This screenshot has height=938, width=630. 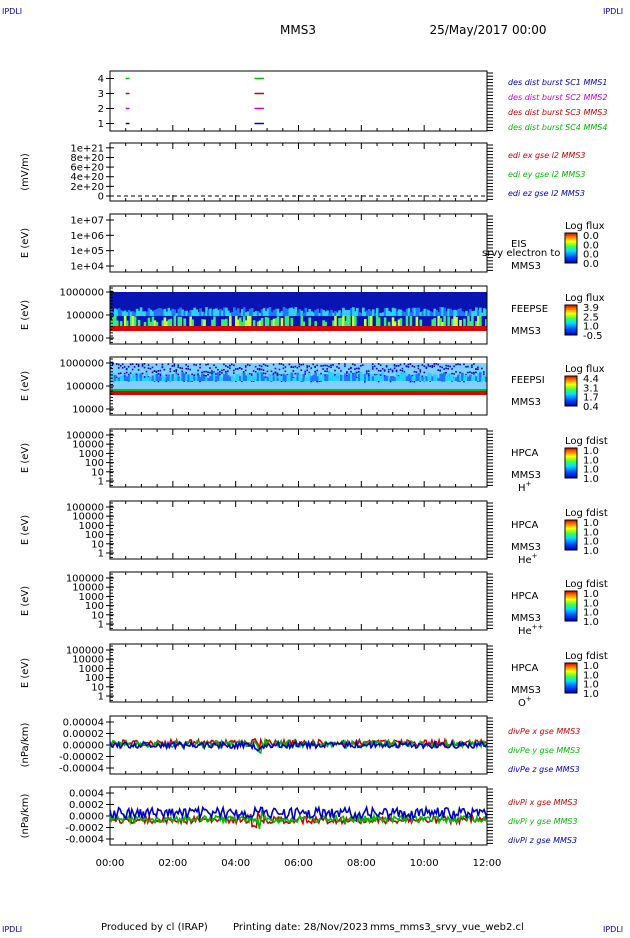 I want to click on y-tick-label: 0.0004, so click(x=86, y=794).